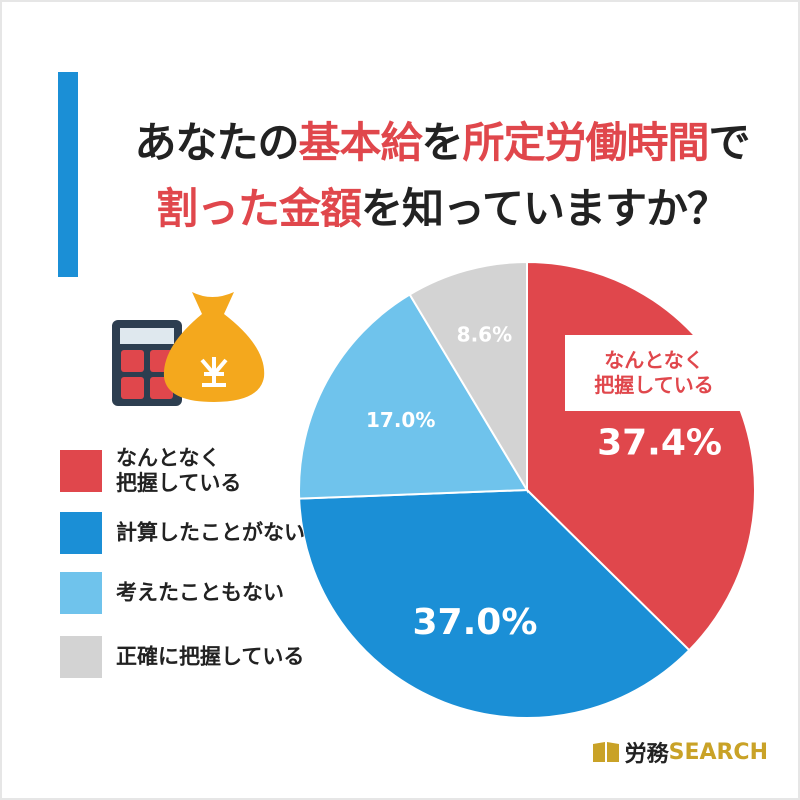  Describe the element at coordinates (400, 420) in the screenshot. I see `value-label: 17.0%` at that location.